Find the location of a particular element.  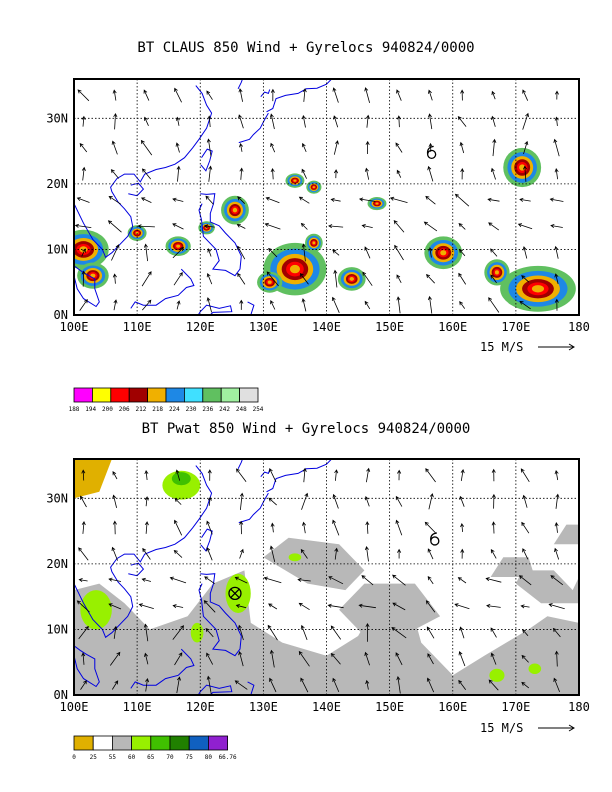

chart2-x-tick-label: 160E is located at coordinates (452, 707).